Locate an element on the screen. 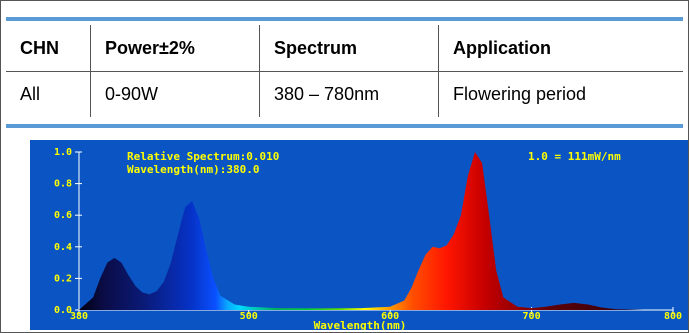 The image size is (689, 333). y-tick-label: 0.4 is located at coordinates (63, 247).